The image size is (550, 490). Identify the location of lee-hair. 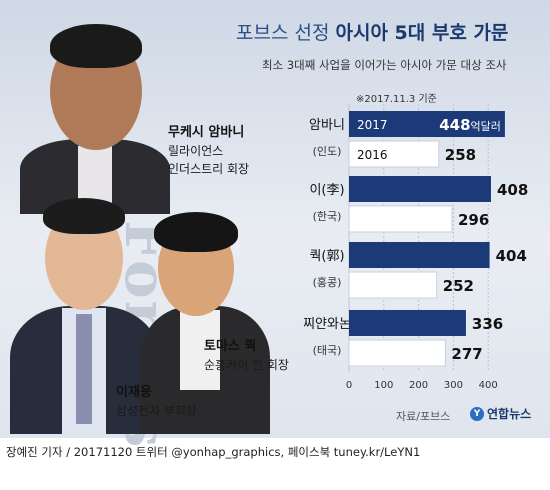
(84, 216).